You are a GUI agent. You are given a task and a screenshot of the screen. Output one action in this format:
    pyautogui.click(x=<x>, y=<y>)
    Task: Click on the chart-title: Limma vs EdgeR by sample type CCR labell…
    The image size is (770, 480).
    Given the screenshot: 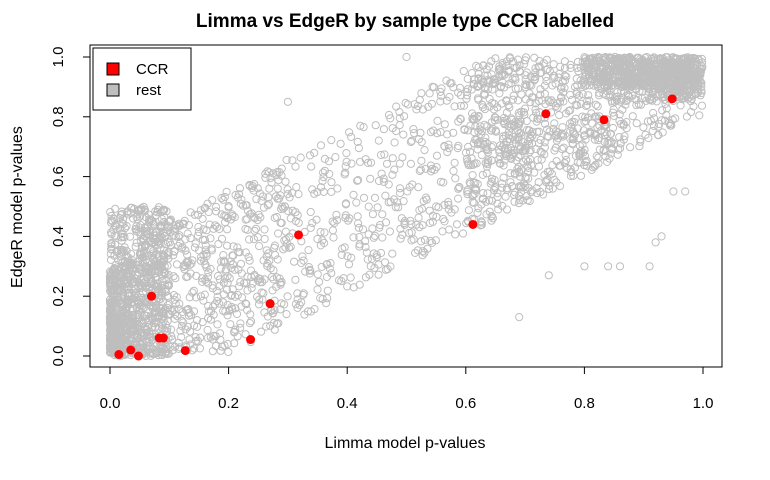 What is the action you would take?
    pyautogui.click(x=405, y=21)
    